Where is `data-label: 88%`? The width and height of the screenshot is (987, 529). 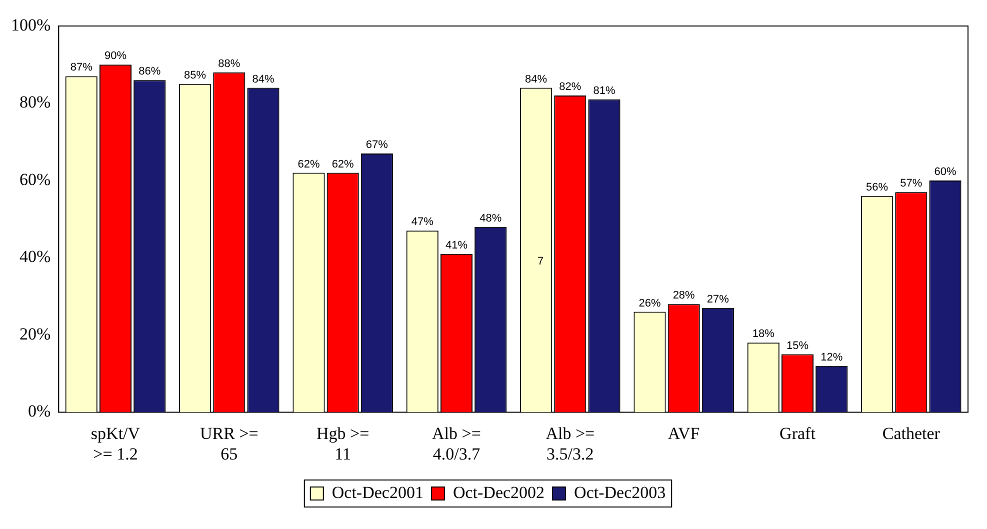
data-label: 88% is located at coordinates (229, 64).